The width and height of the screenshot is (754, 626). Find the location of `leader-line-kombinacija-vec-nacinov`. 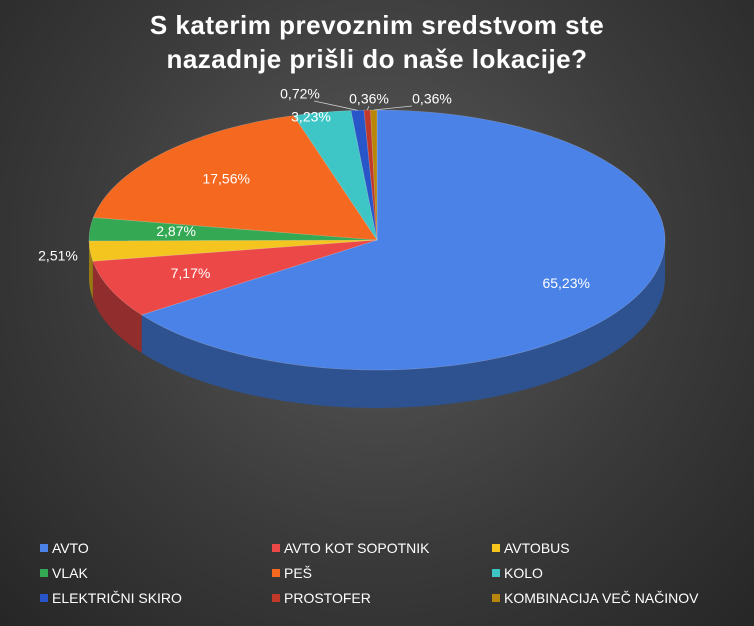

leader-line-kombinacija-vec-nacinov is located at coordinates (393, 108).